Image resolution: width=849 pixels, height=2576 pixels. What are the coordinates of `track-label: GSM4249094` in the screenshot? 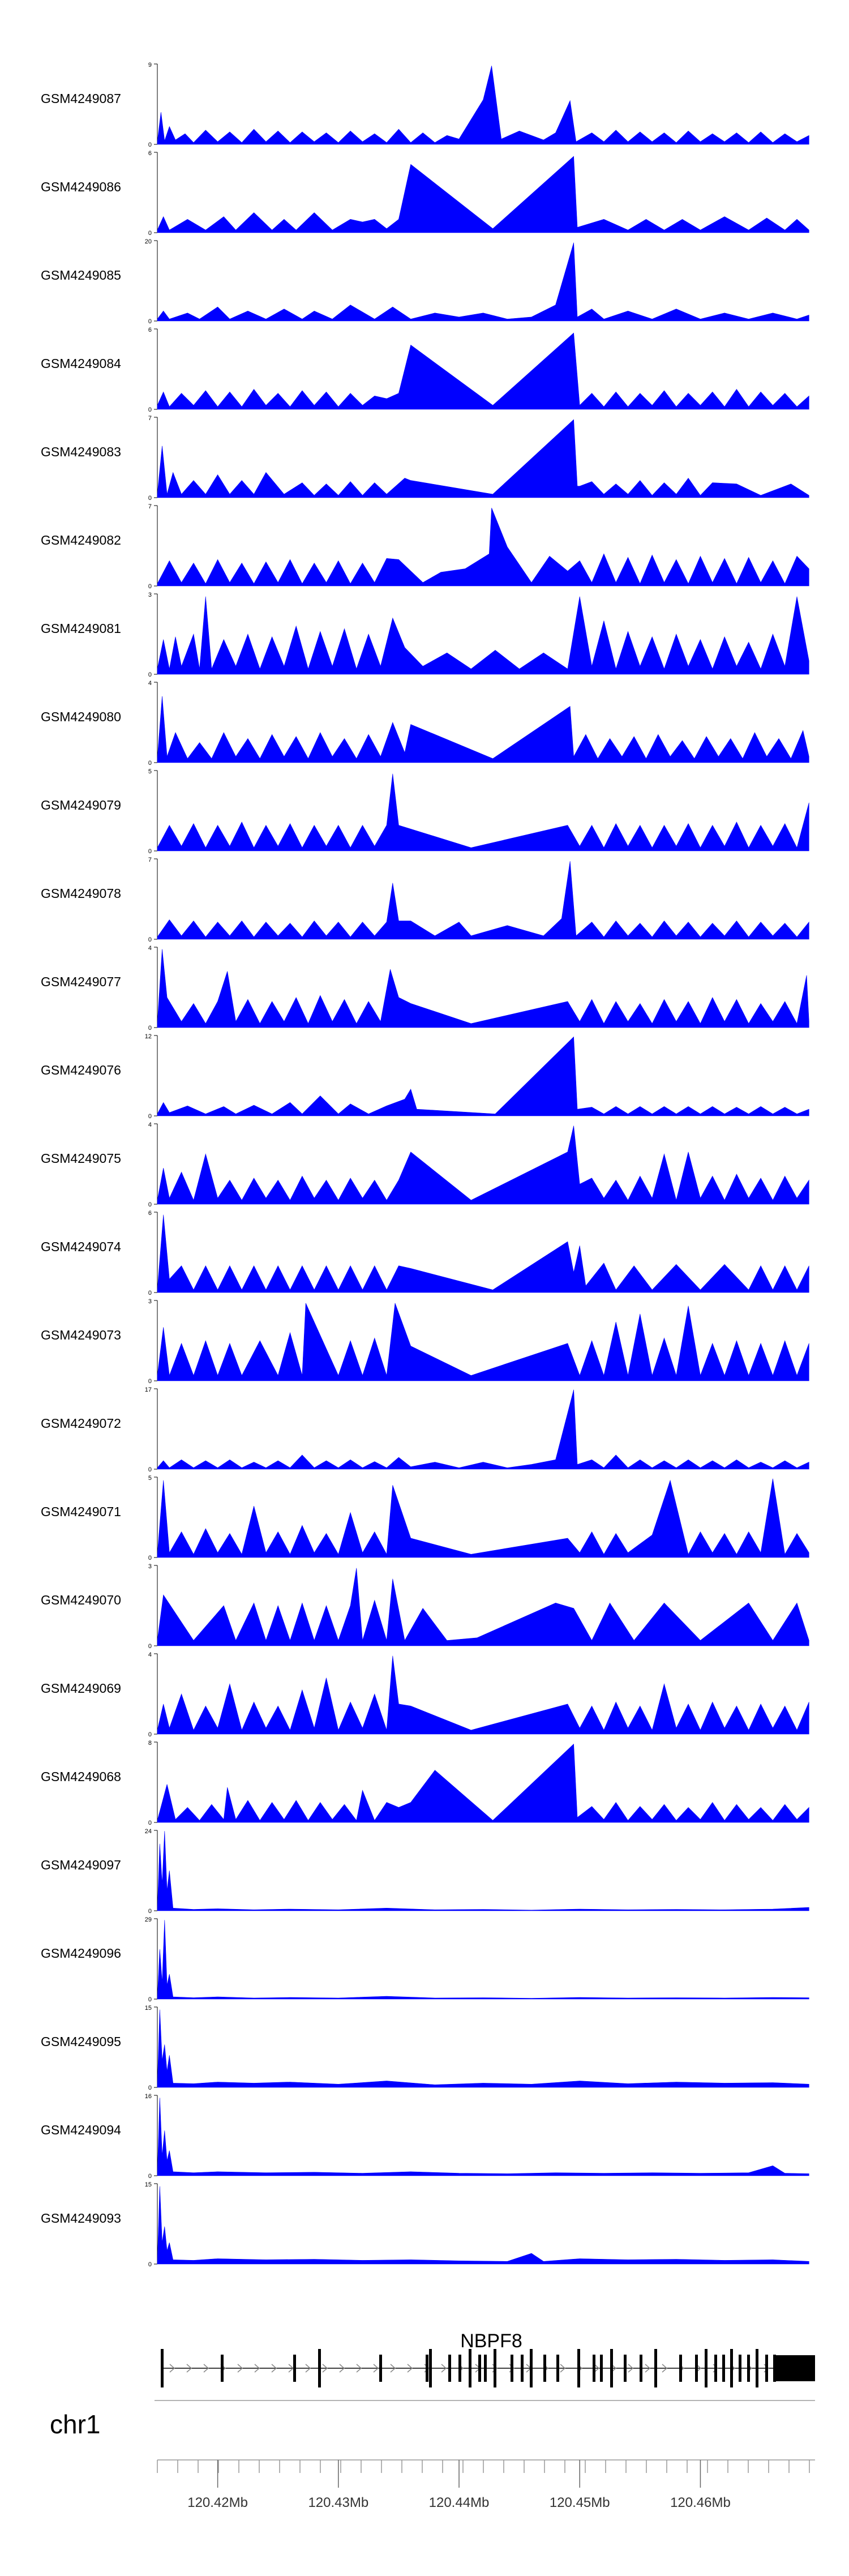 It's located at (81, 2130).